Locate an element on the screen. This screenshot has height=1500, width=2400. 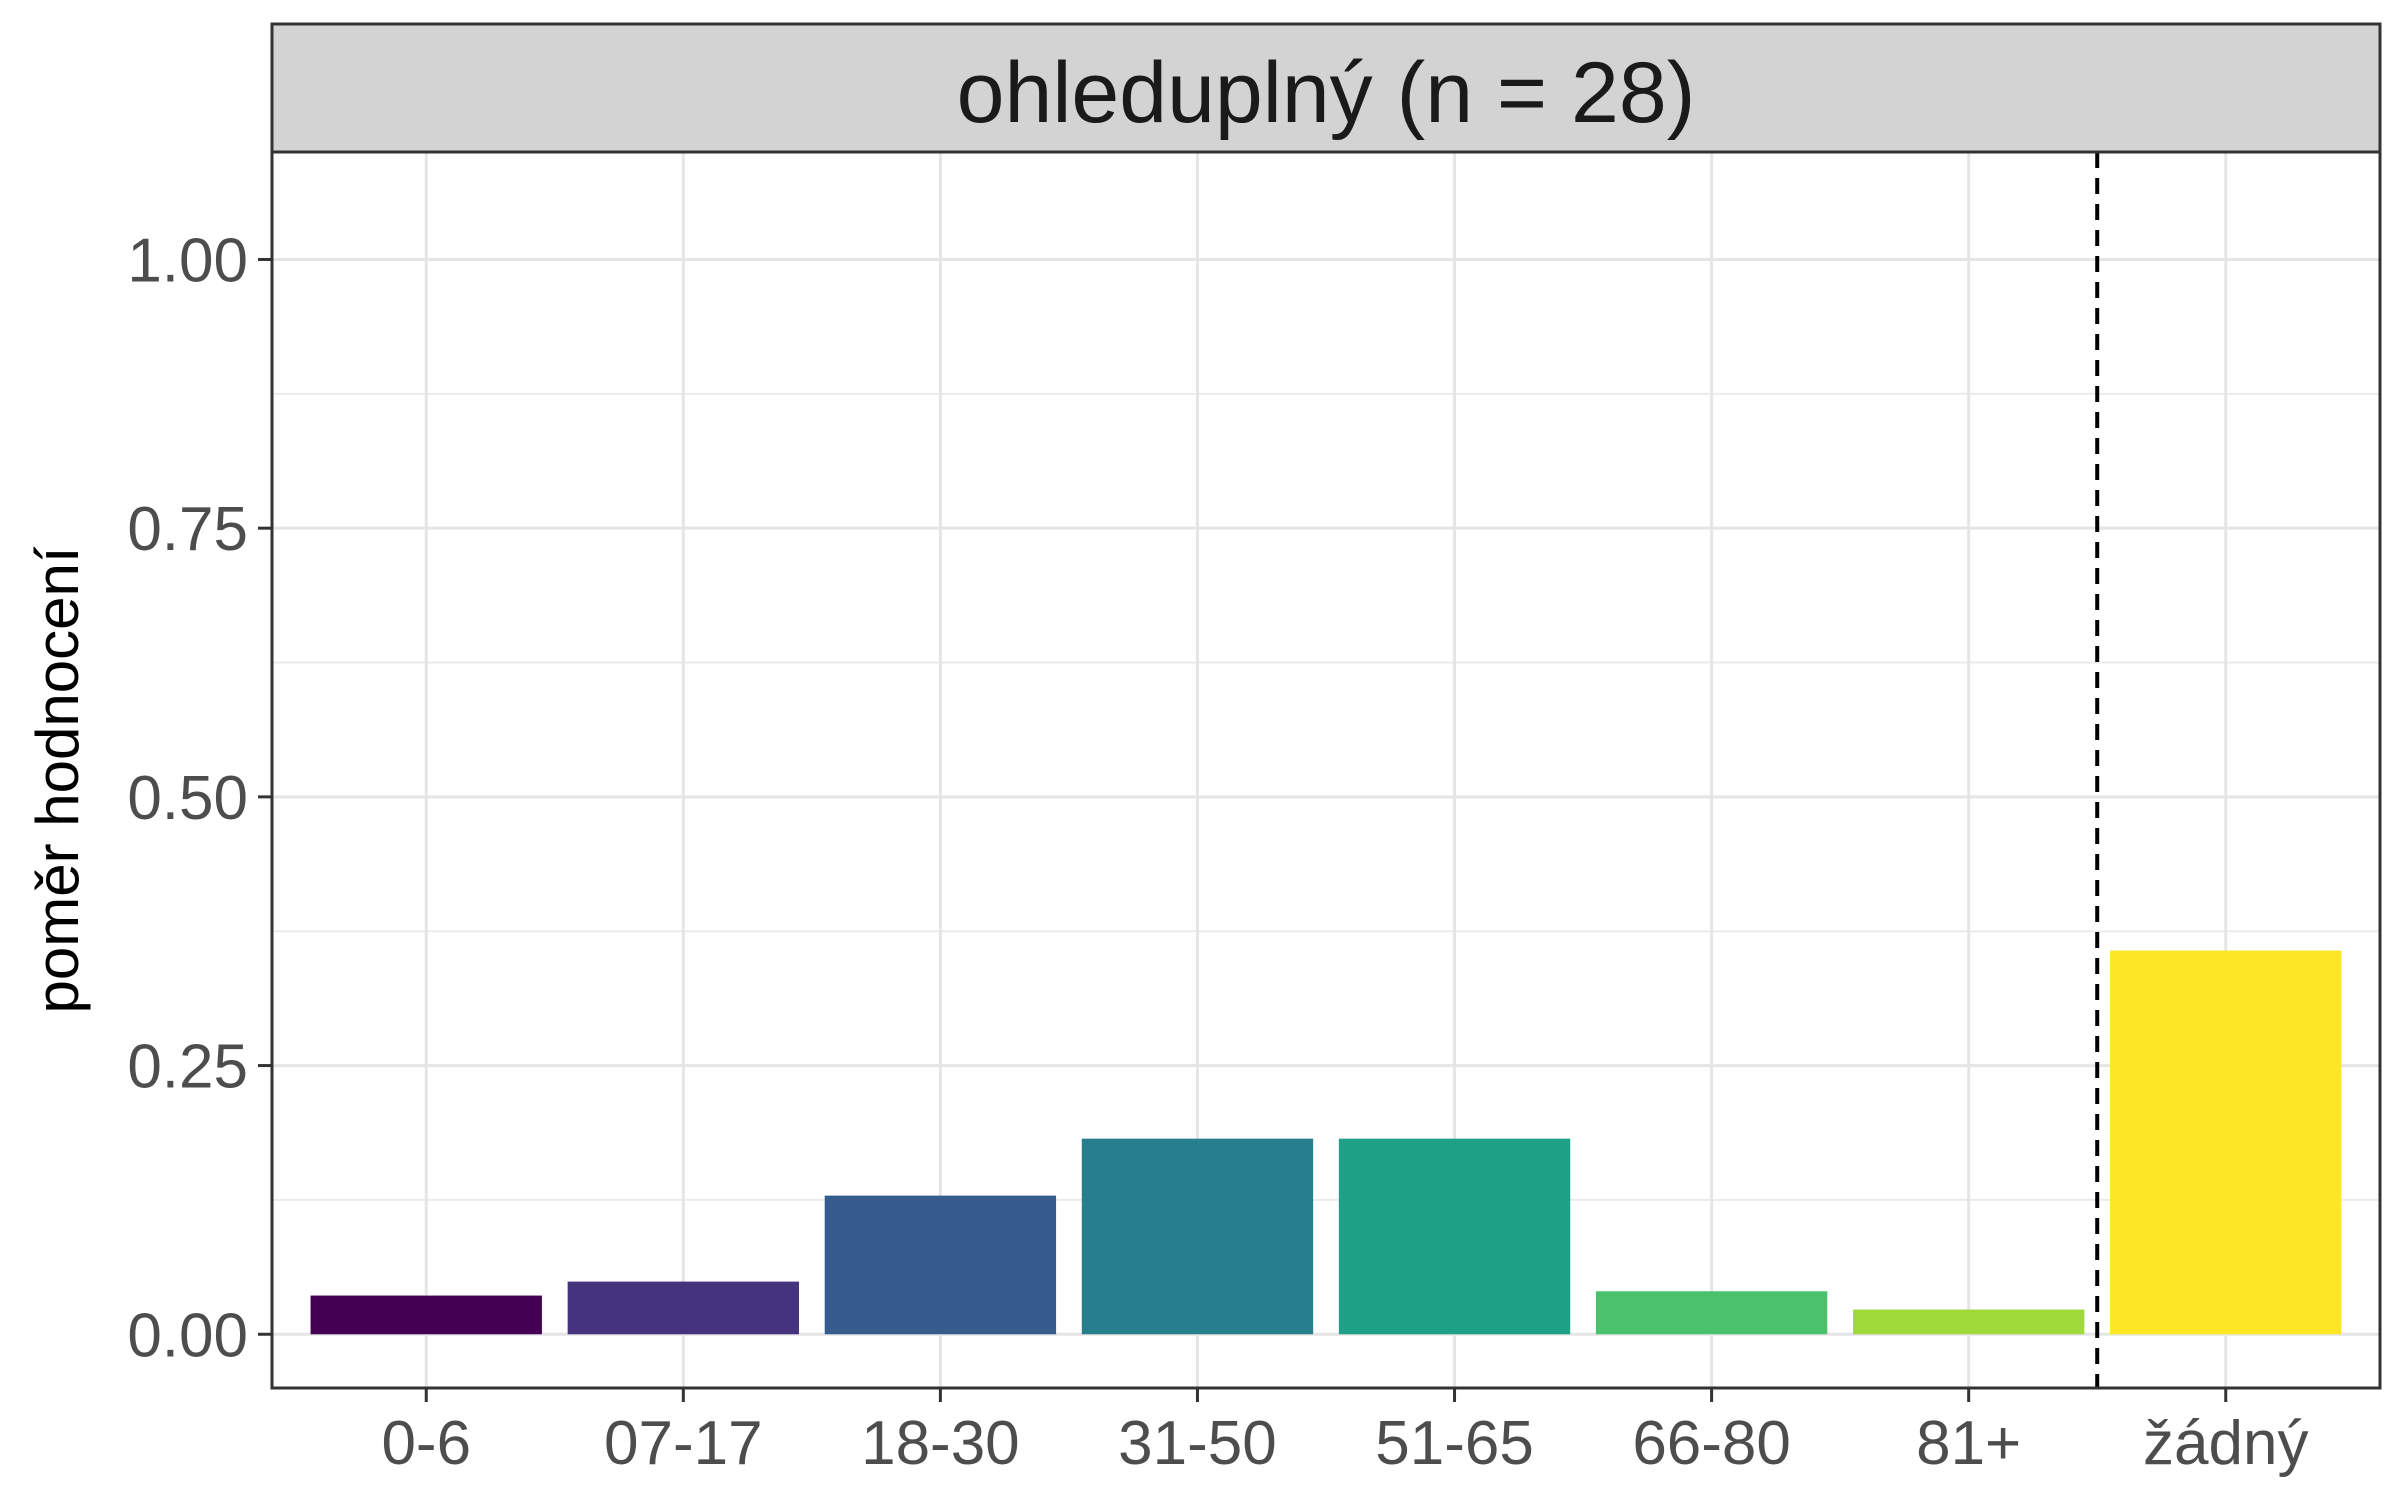
x-axis: 0-6 07-17 18-30 31-50 51-65 66-80 81+ žádný is located at coordinates (1344, 1433).